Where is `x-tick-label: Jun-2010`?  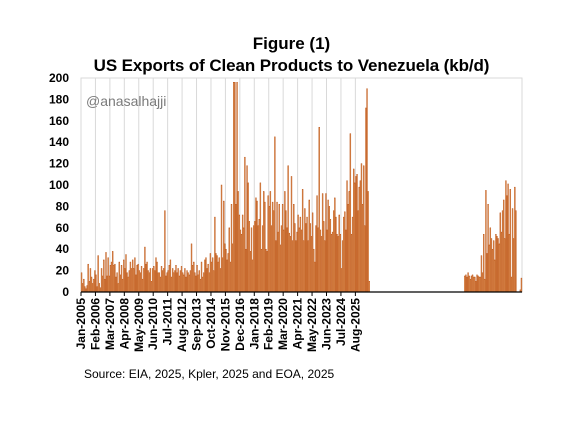 x-tick-label: Jun-2010 is located at coordinates (153, 324).